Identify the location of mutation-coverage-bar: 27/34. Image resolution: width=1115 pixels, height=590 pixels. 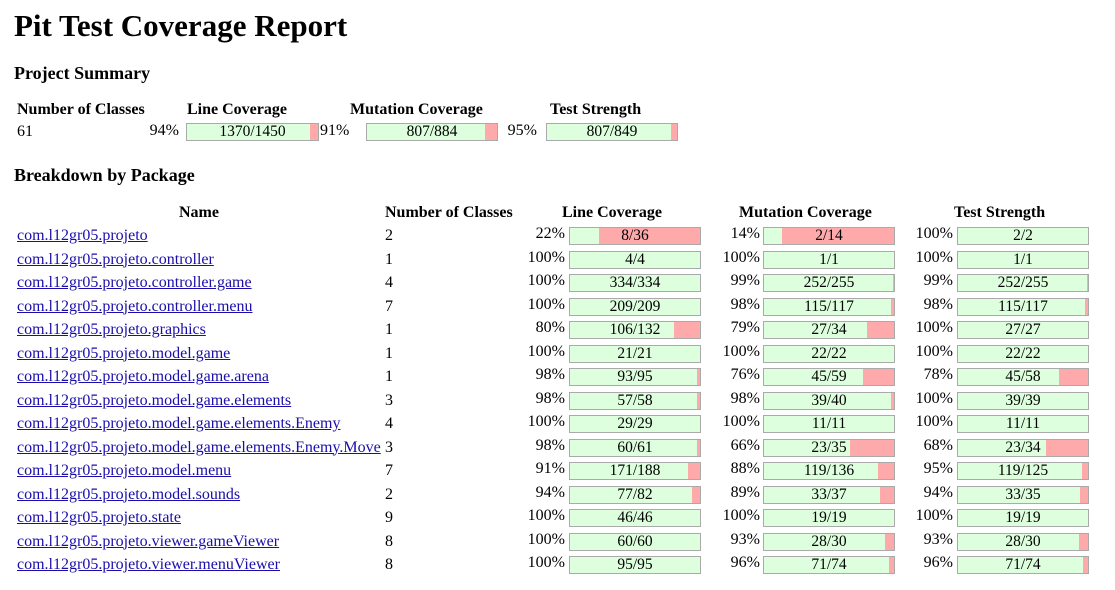
(829, 330).